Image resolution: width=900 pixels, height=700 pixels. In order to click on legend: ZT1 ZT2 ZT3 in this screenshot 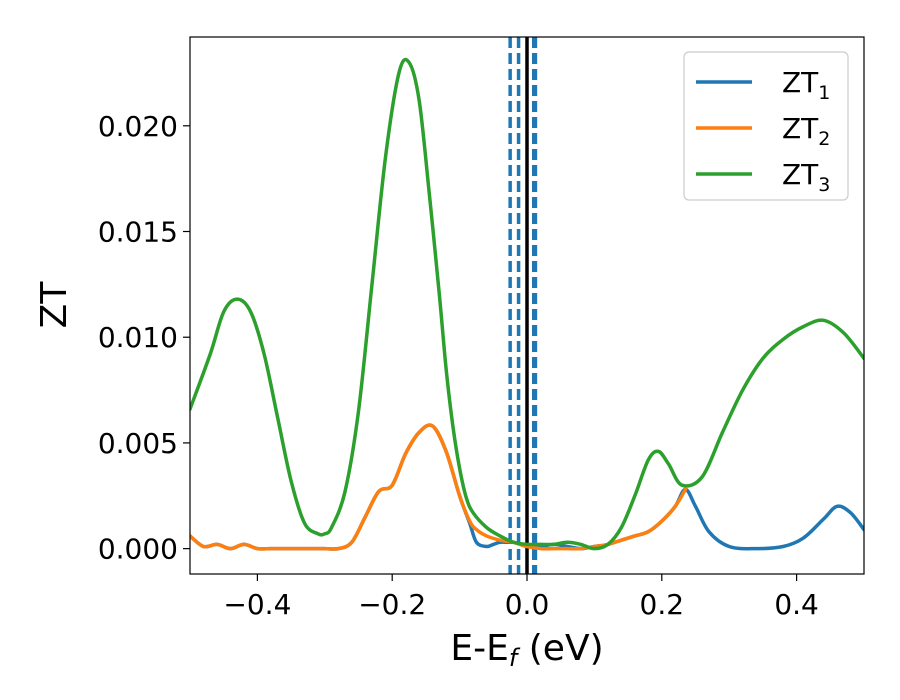, I will do `click(766, 126)`.